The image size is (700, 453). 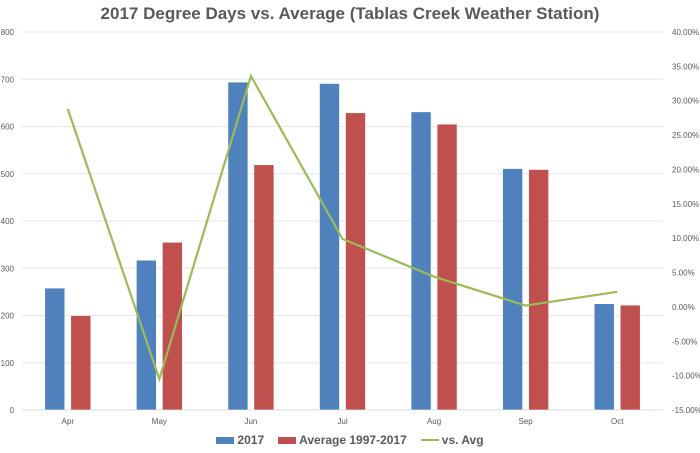 I want to click on left-axis-tick: 200, so click(x=8, y=316).